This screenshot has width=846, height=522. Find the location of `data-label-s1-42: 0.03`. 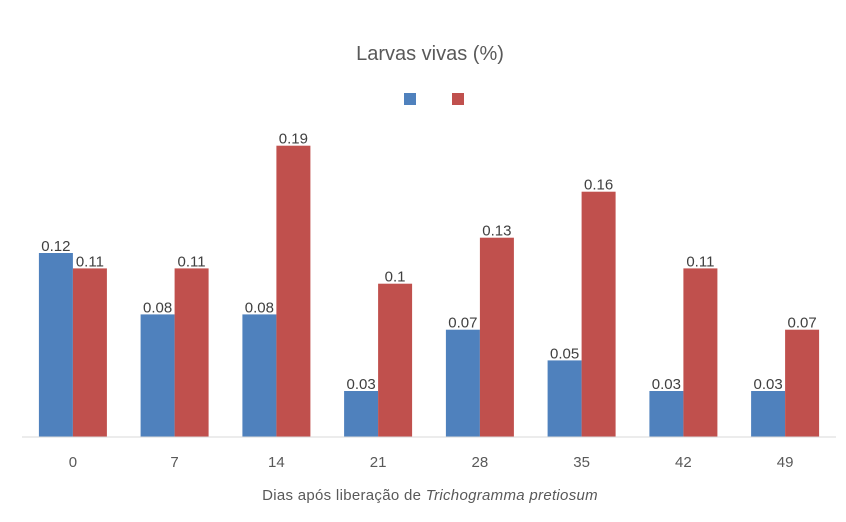

data-label-s1-42: 0.03 is located at coordinates (666, 384).